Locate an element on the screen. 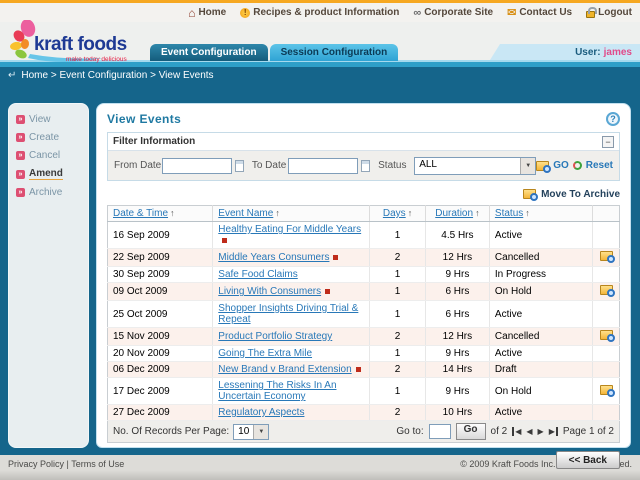 This screenshot has height=480, width=640. topbar-link-corporate-site: ∞ Corporate Site is located at coordinates (453, 12).